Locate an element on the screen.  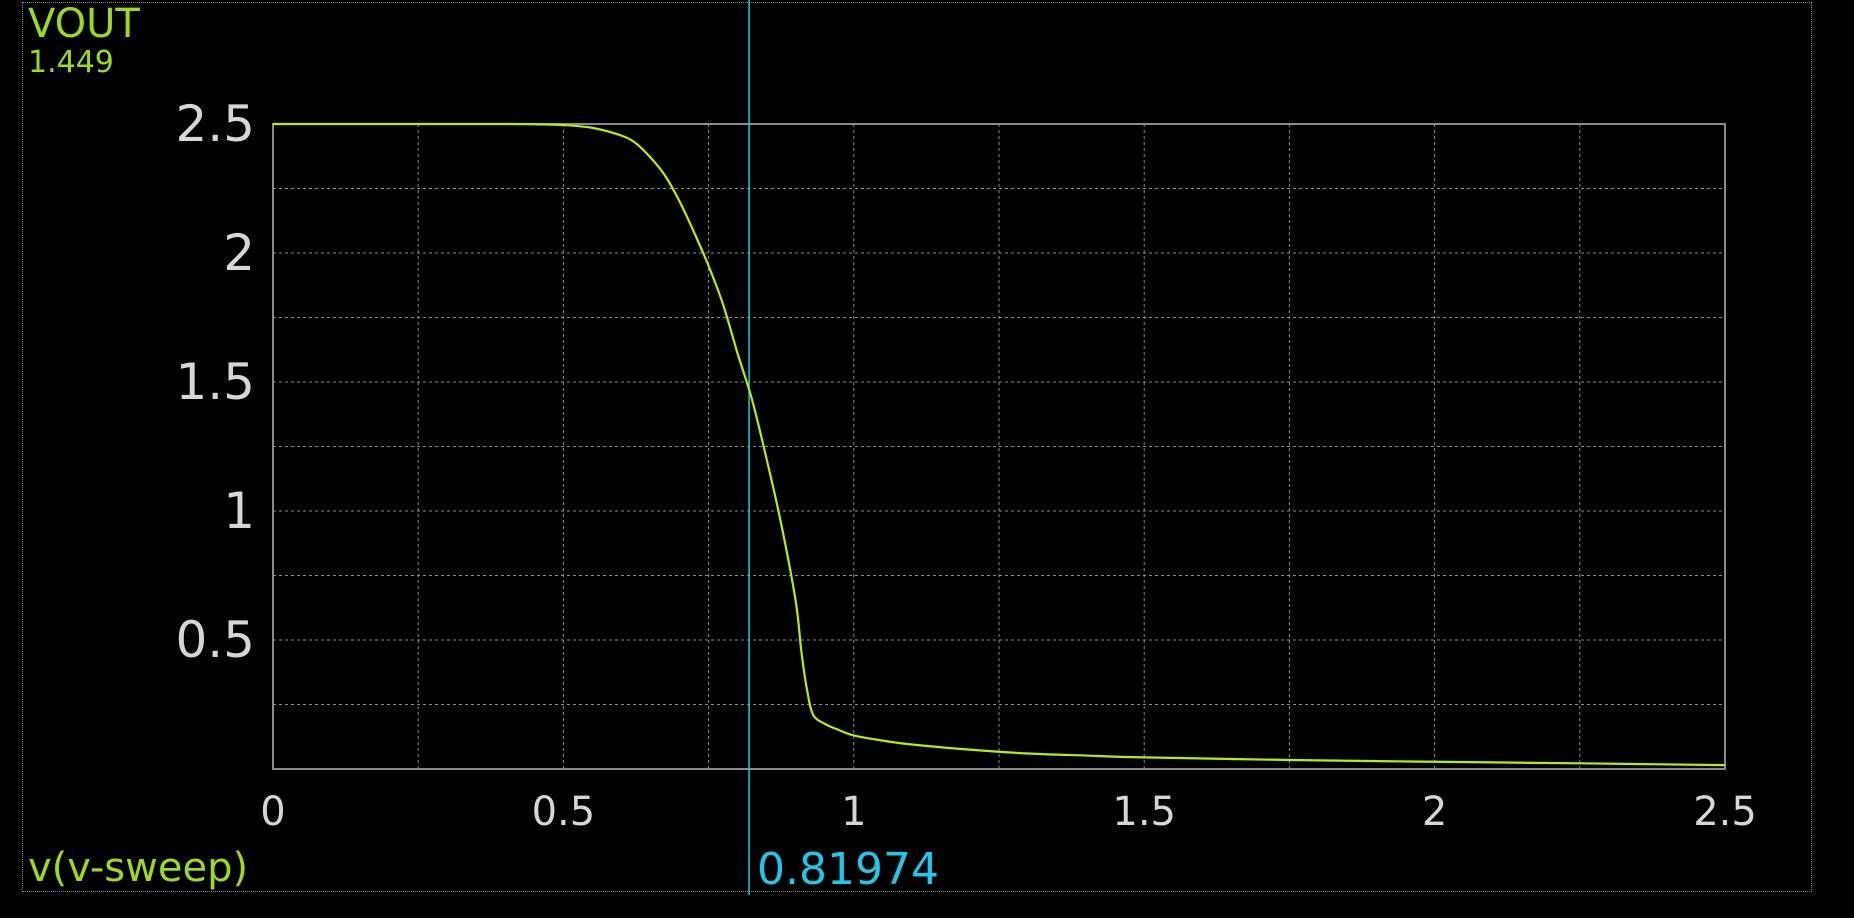
y-tick-label: 1.5 is located at coordinates (215, 382).